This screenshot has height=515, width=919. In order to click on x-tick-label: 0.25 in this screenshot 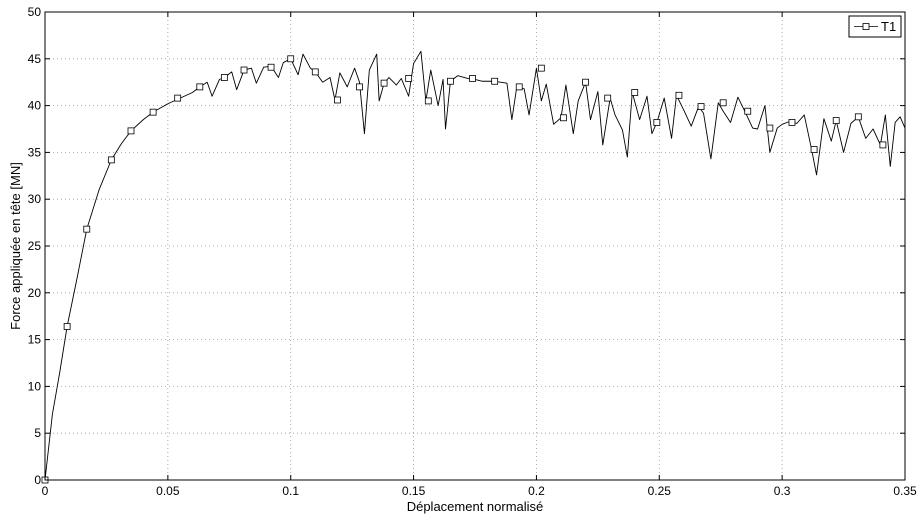, I will do `click(660, 491)`.